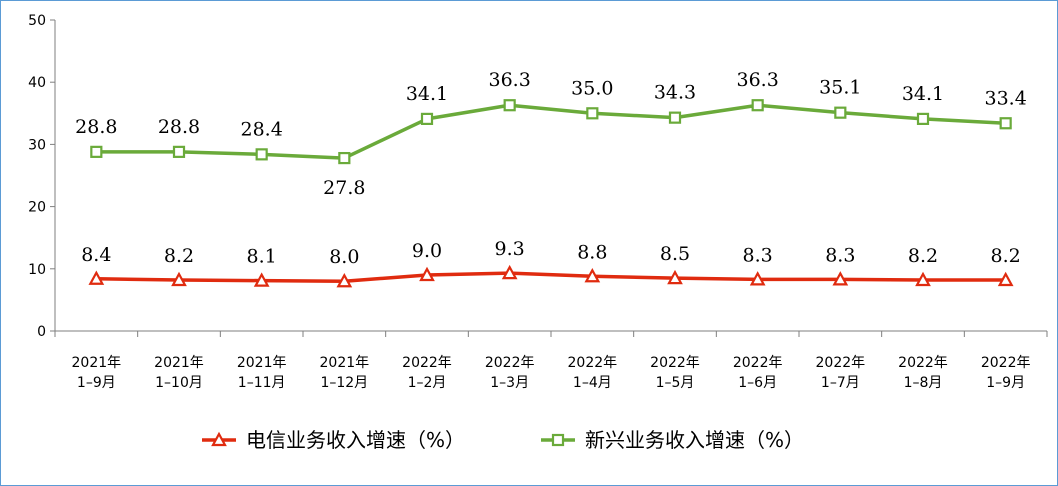 The image size is (1058, 486). I want to click on data-label: 8.4, so click(96, 255).